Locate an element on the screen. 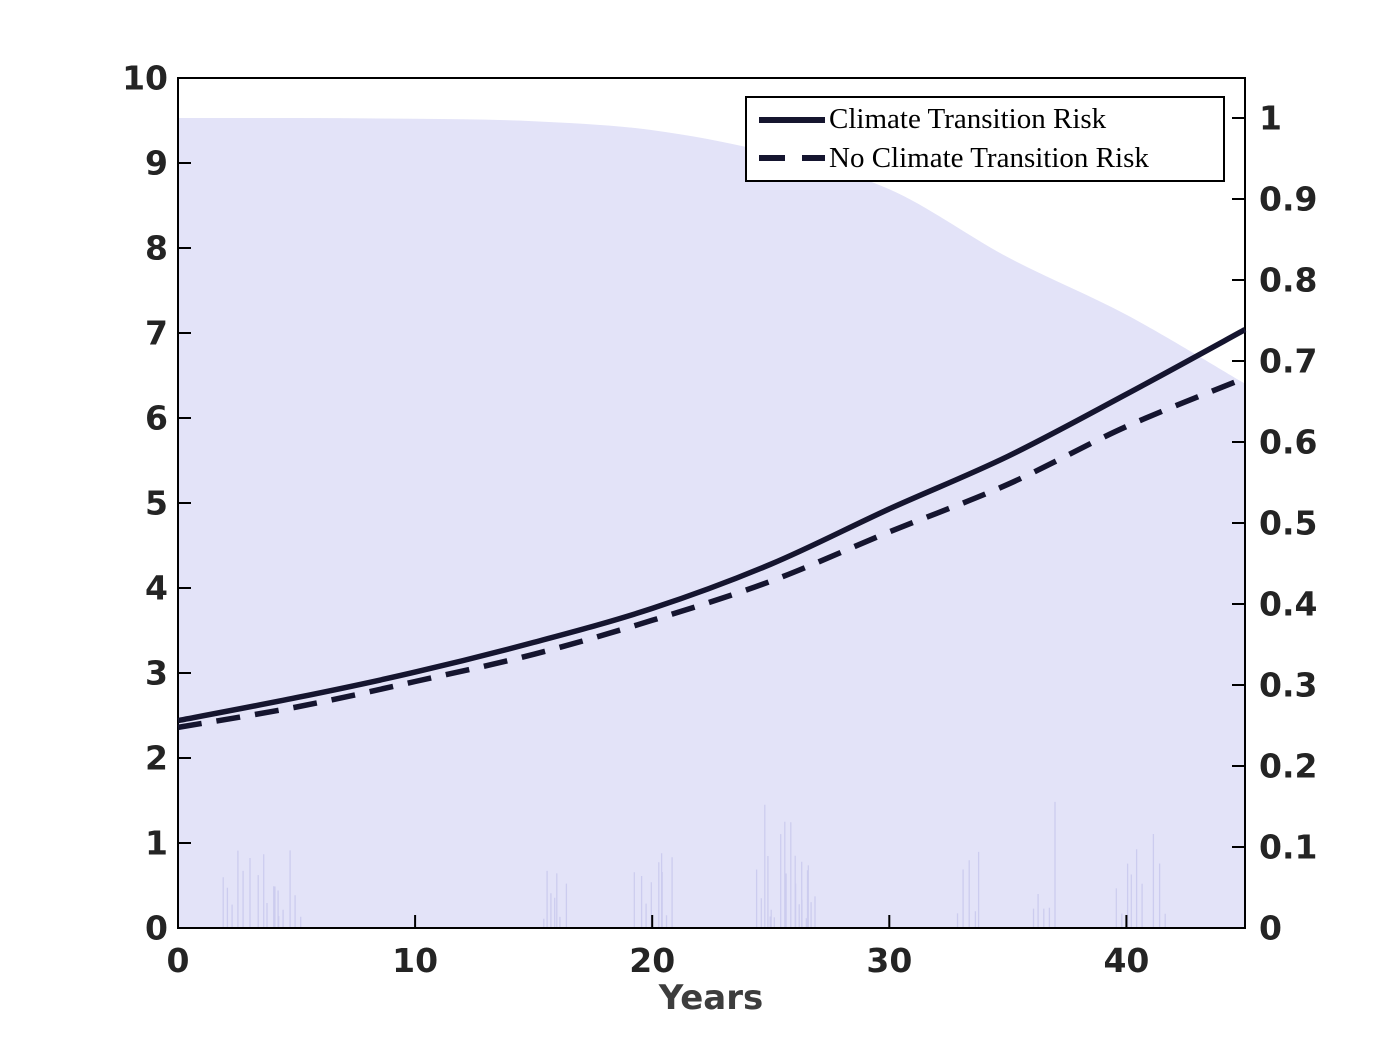 The height and width of the screenshot is (1044, 1375). x-axis-title: Years is located at coordinates (711, 998).